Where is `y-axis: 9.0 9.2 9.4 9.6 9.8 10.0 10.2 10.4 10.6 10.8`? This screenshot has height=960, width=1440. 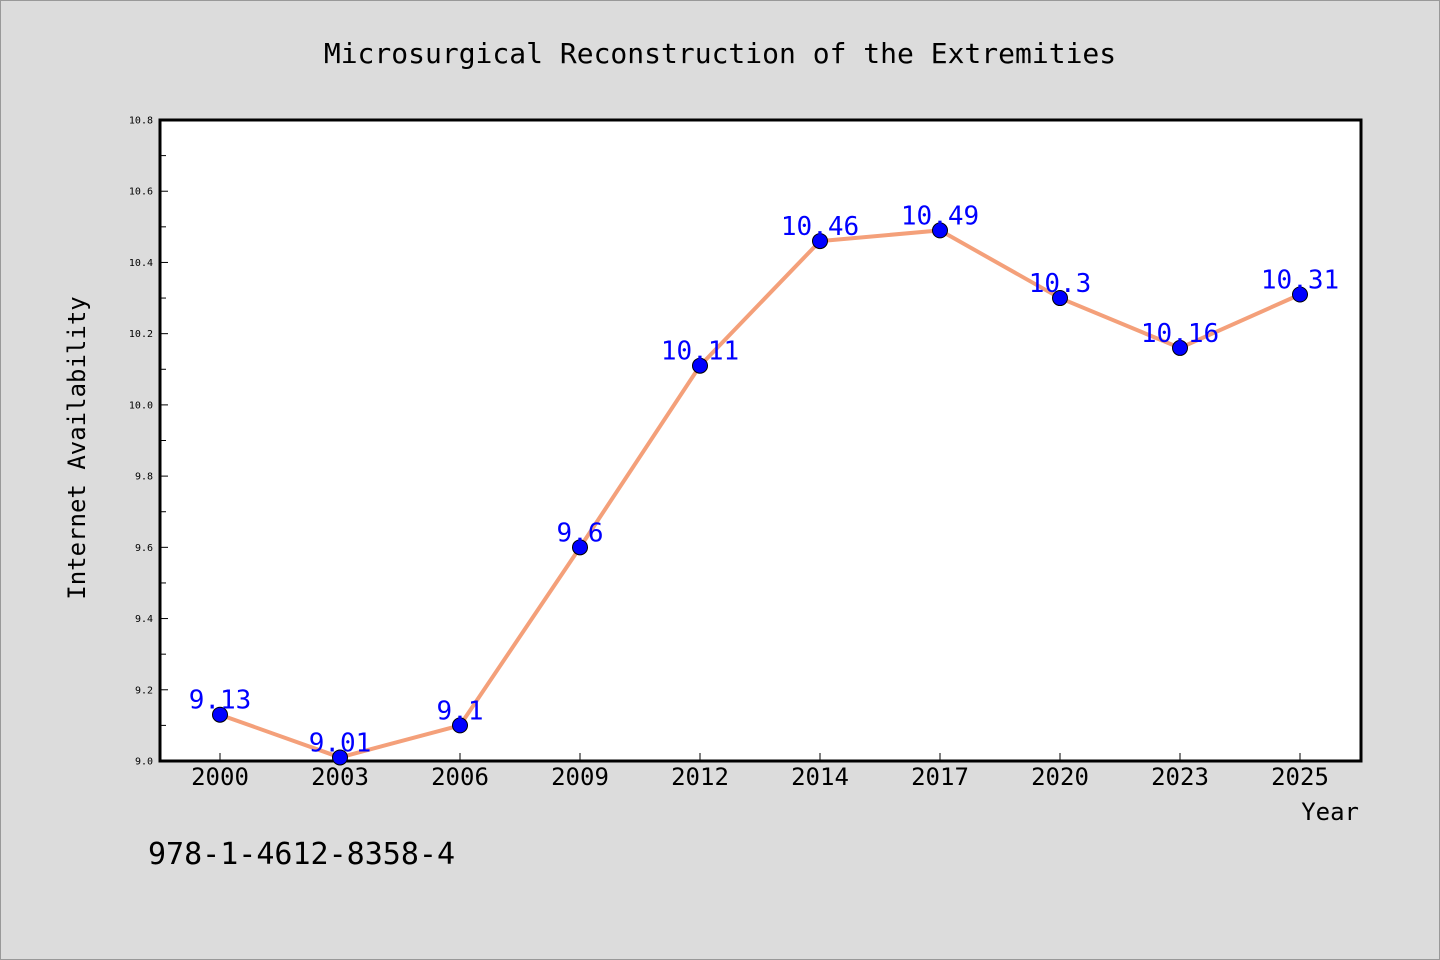 y-axis: 9.0 9.2 9.4 9.6 9.8 10.0 10.2 10.4 10.6 10.8 is located at coordinates (148, 442).